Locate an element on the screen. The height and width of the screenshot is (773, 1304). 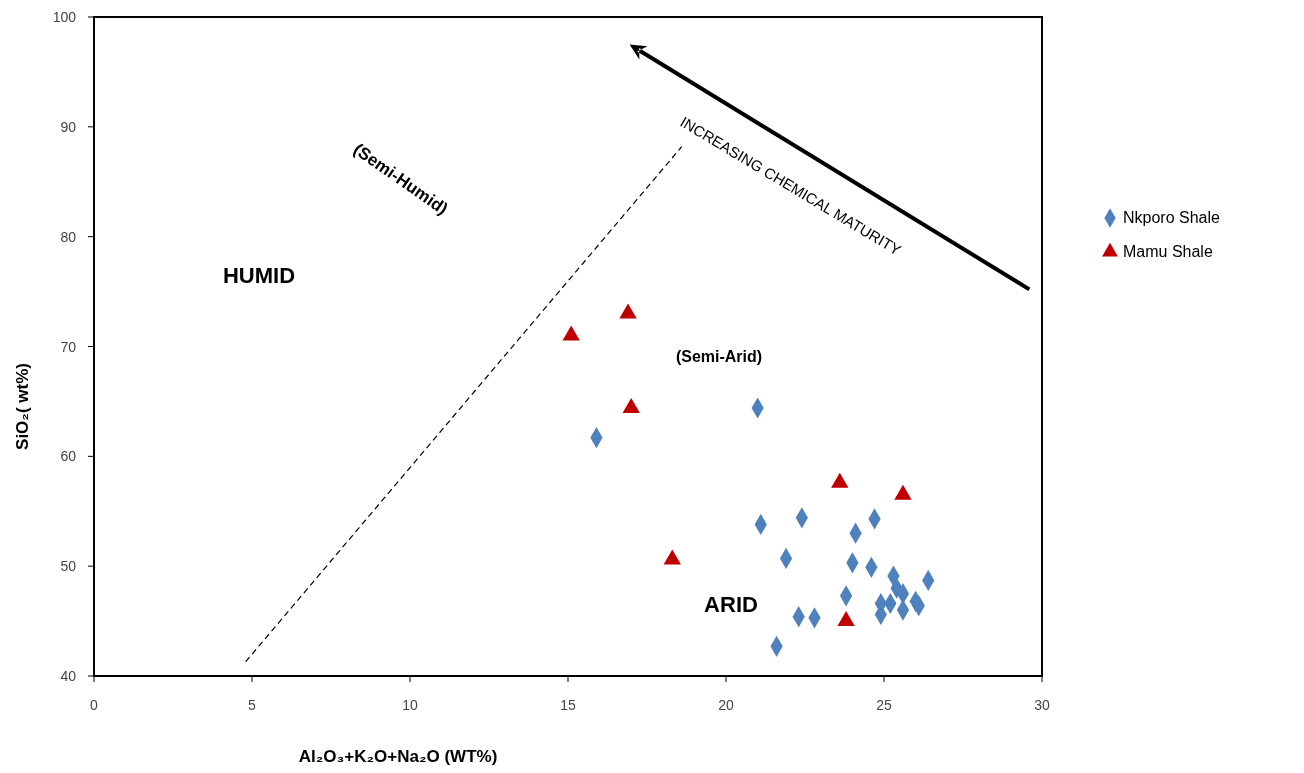
x-axis-title: Al₂O₃+K₂O+Na₂O (WT%) is located at coordinates (398, 756).